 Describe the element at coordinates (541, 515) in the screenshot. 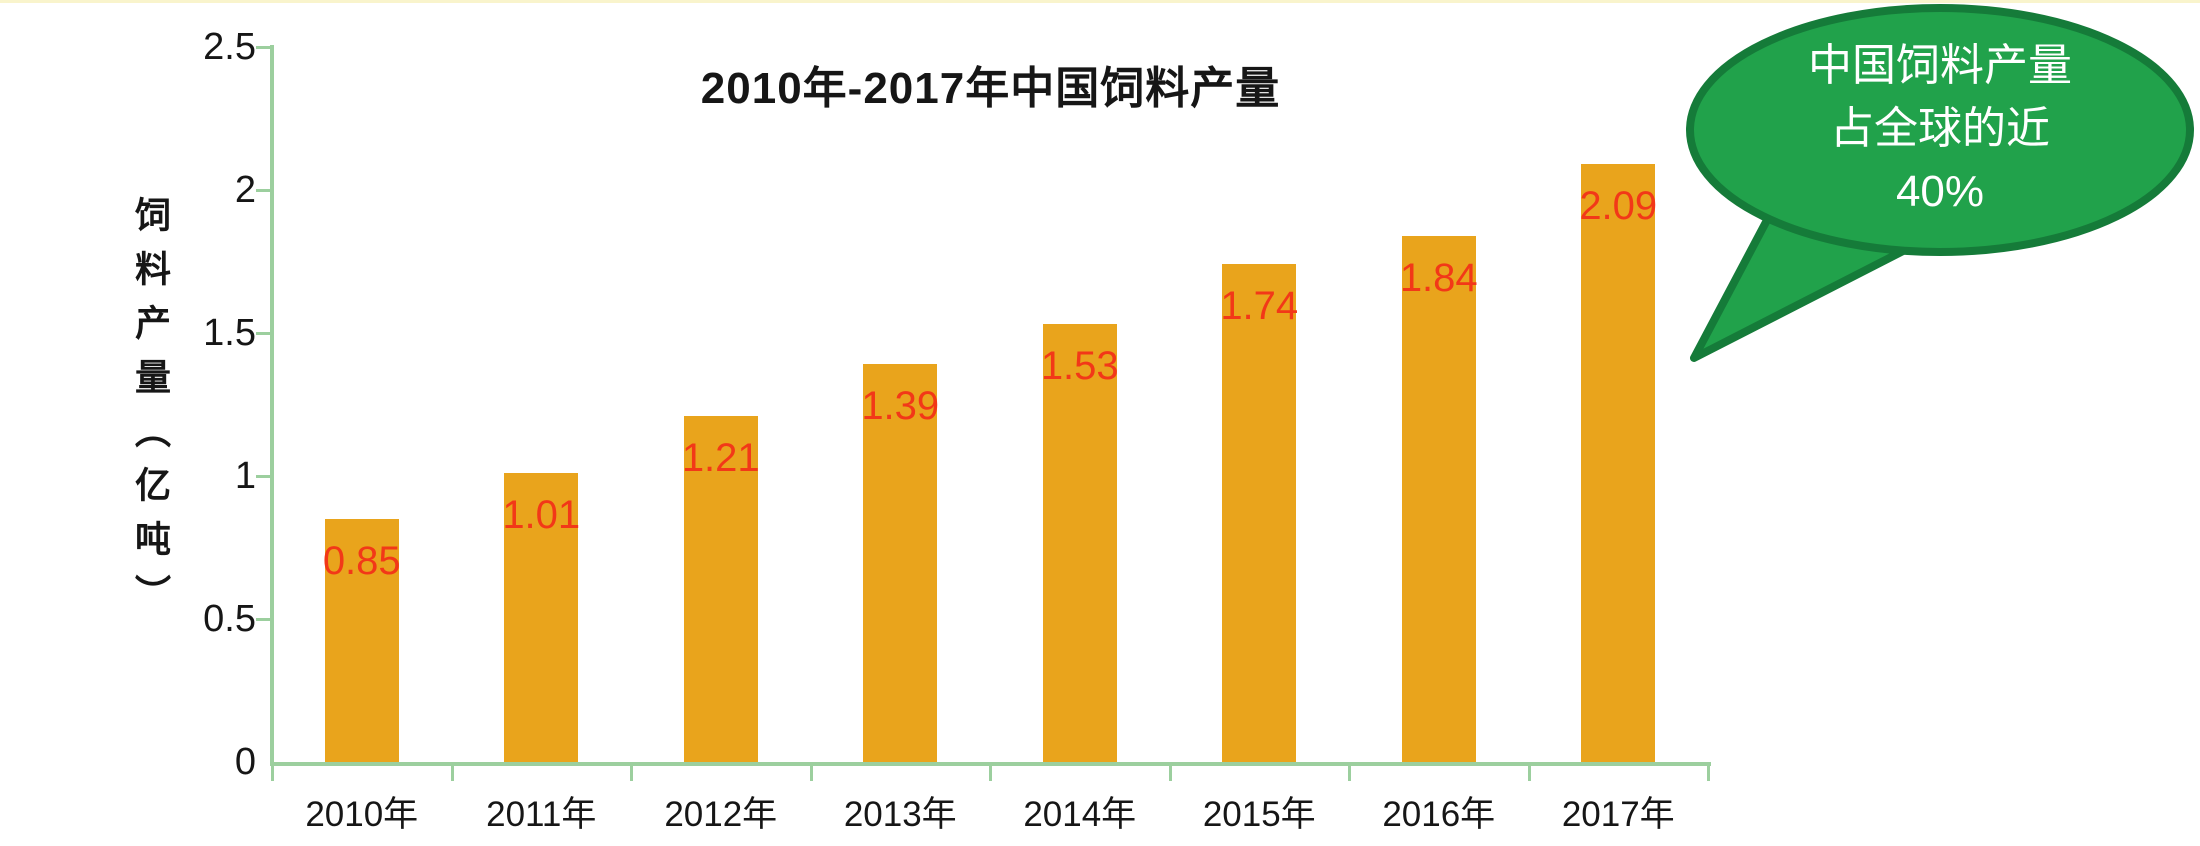

I see `bar-value-label: 1.01` at that location.